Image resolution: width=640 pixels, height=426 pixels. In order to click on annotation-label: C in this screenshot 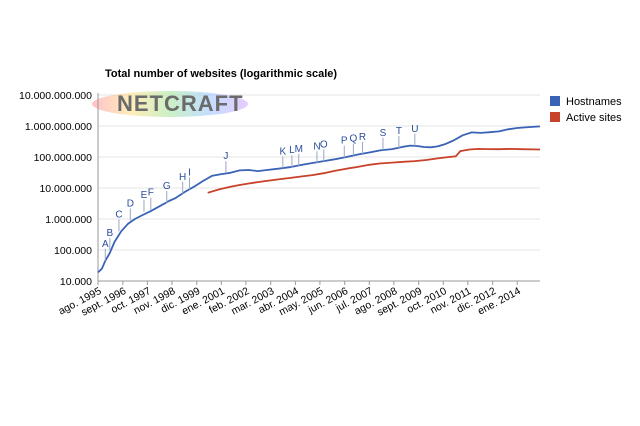, I will do `click(118, 214)`.